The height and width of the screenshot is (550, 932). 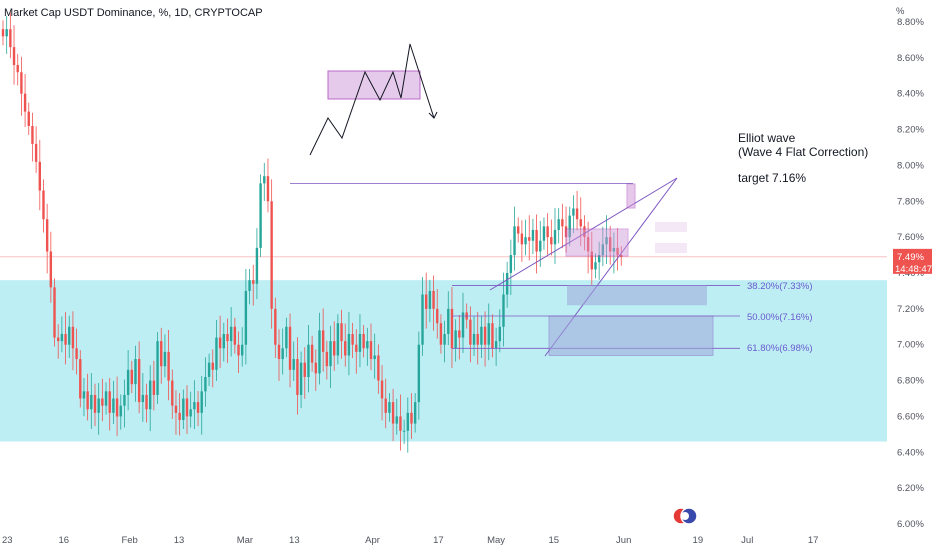 I want to click on currency-label: %, so click(x=900, y=11).